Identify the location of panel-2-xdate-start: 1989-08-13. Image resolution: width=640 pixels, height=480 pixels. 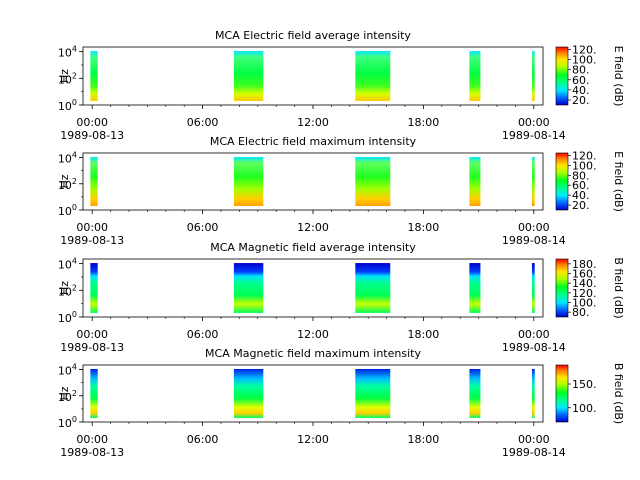
(92, 240).